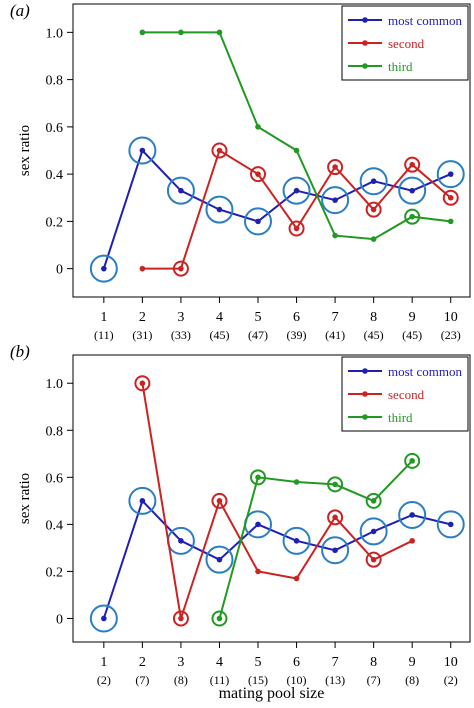 The image size is (474, 708). Describe the element at coordinates (451, 662) in the screenshot. I see `x-tick-label: 10` at that location.